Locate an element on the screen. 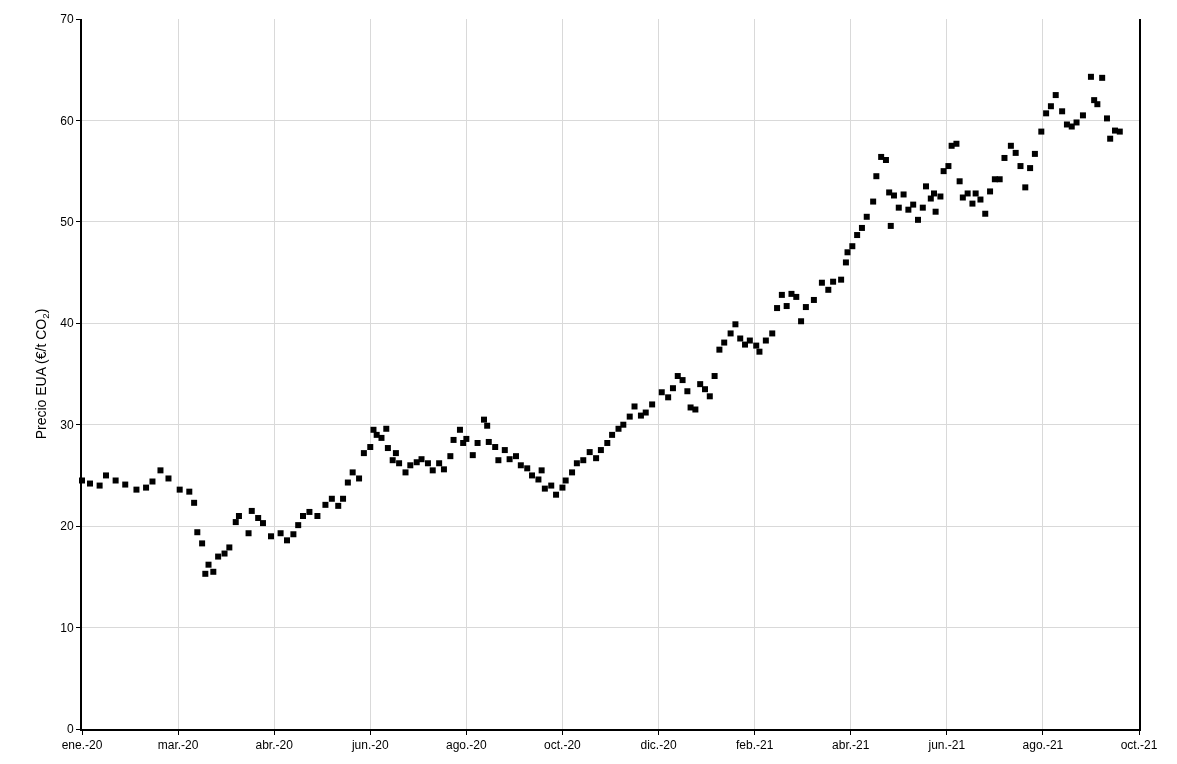  y-tick-label: 60 is located at coordinates (67, 120).